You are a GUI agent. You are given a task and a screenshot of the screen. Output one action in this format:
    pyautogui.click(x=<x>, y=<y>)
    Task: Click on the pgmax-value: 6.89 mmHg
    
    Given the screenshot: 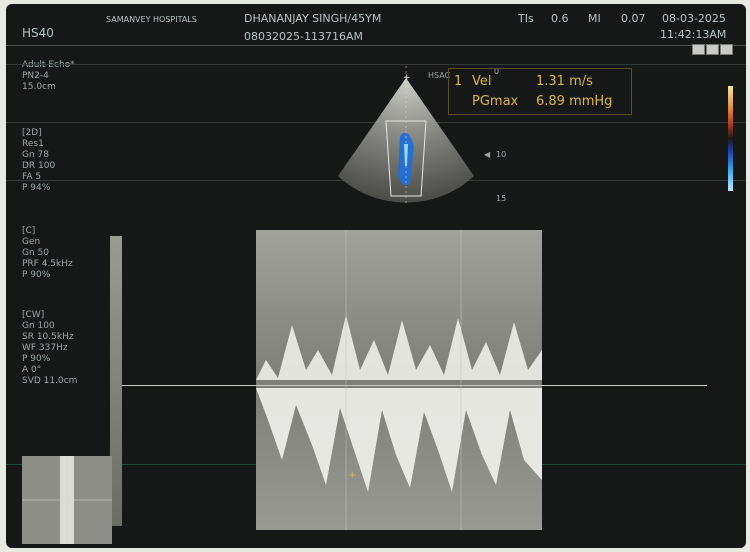 What is the action you would take?
    pyautogui.click(x=574, y=101)
    